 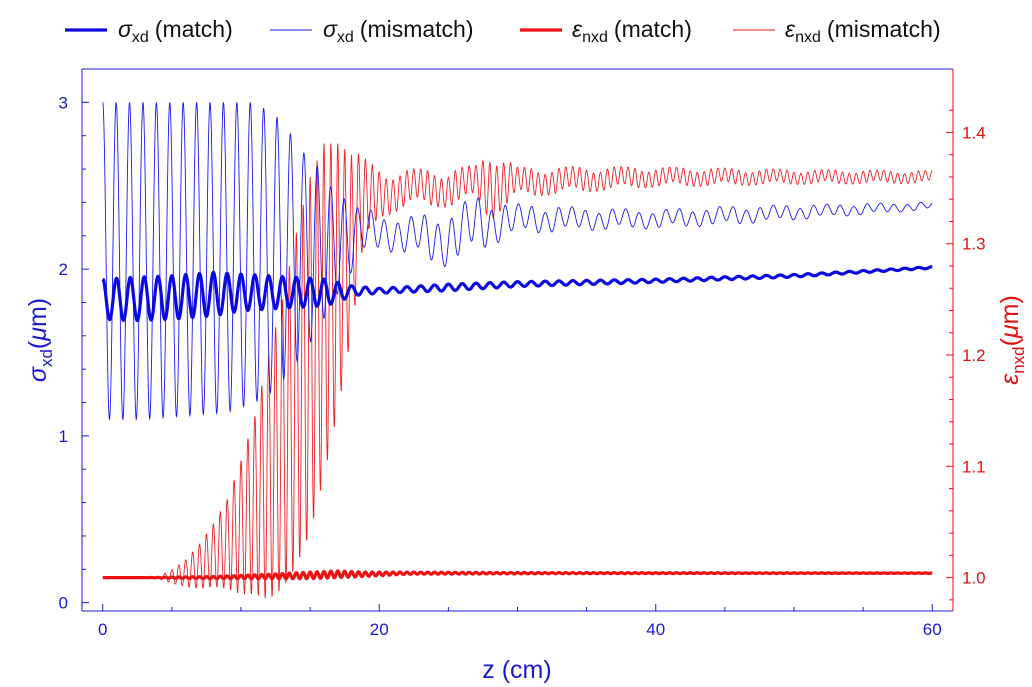 What do you see at coordinates (974, 132) in the screenshot?
I see `right-tick-label: 1.4` at bounding box center [974, 132].